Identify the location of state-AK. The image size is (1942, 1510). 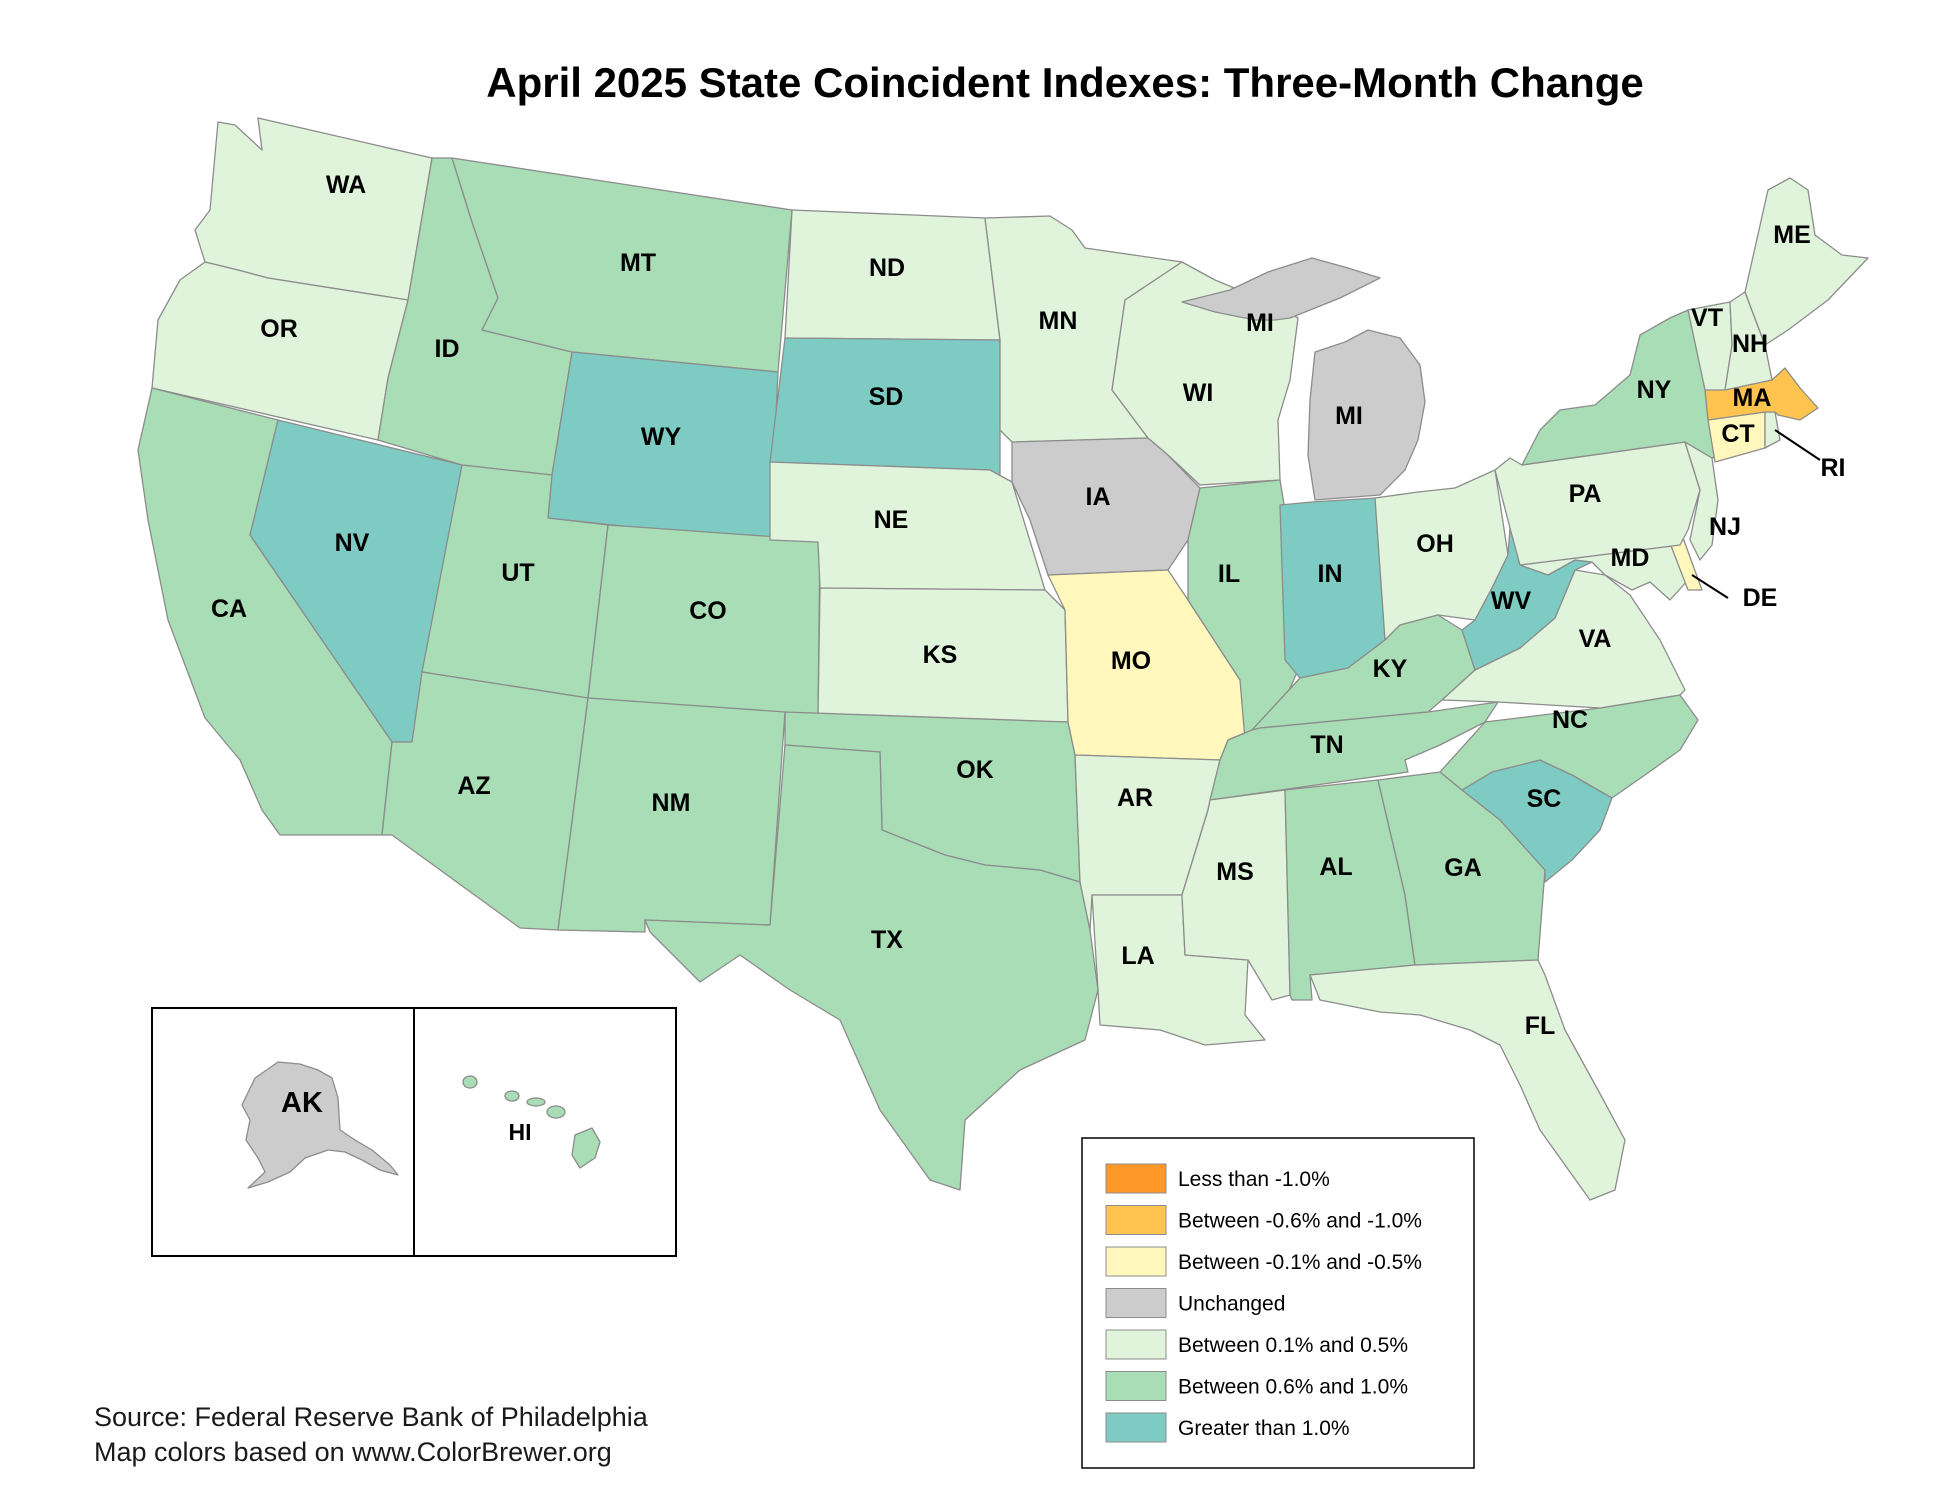
(320, 1125).